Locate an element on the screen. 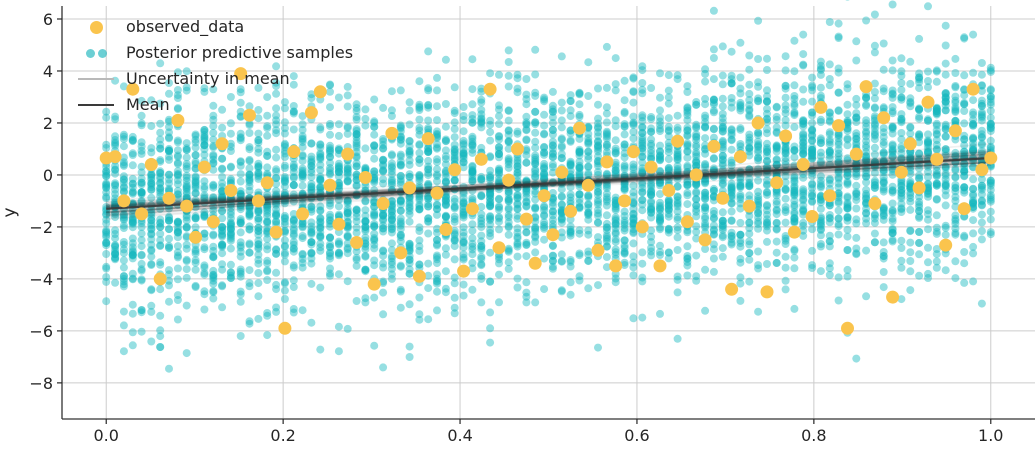 The width and height of the screenshot is (1035, 450). x-tick-label: 0.8 is located at coordinates (813, 435).